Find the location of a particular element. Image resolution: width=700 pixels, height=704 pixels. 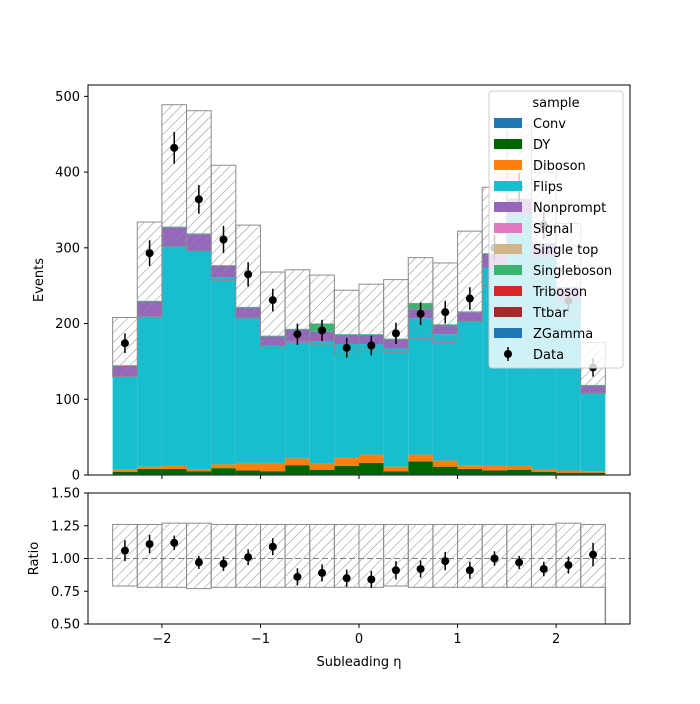

legend-label: Ttbar is located at coordinates (550, 313).